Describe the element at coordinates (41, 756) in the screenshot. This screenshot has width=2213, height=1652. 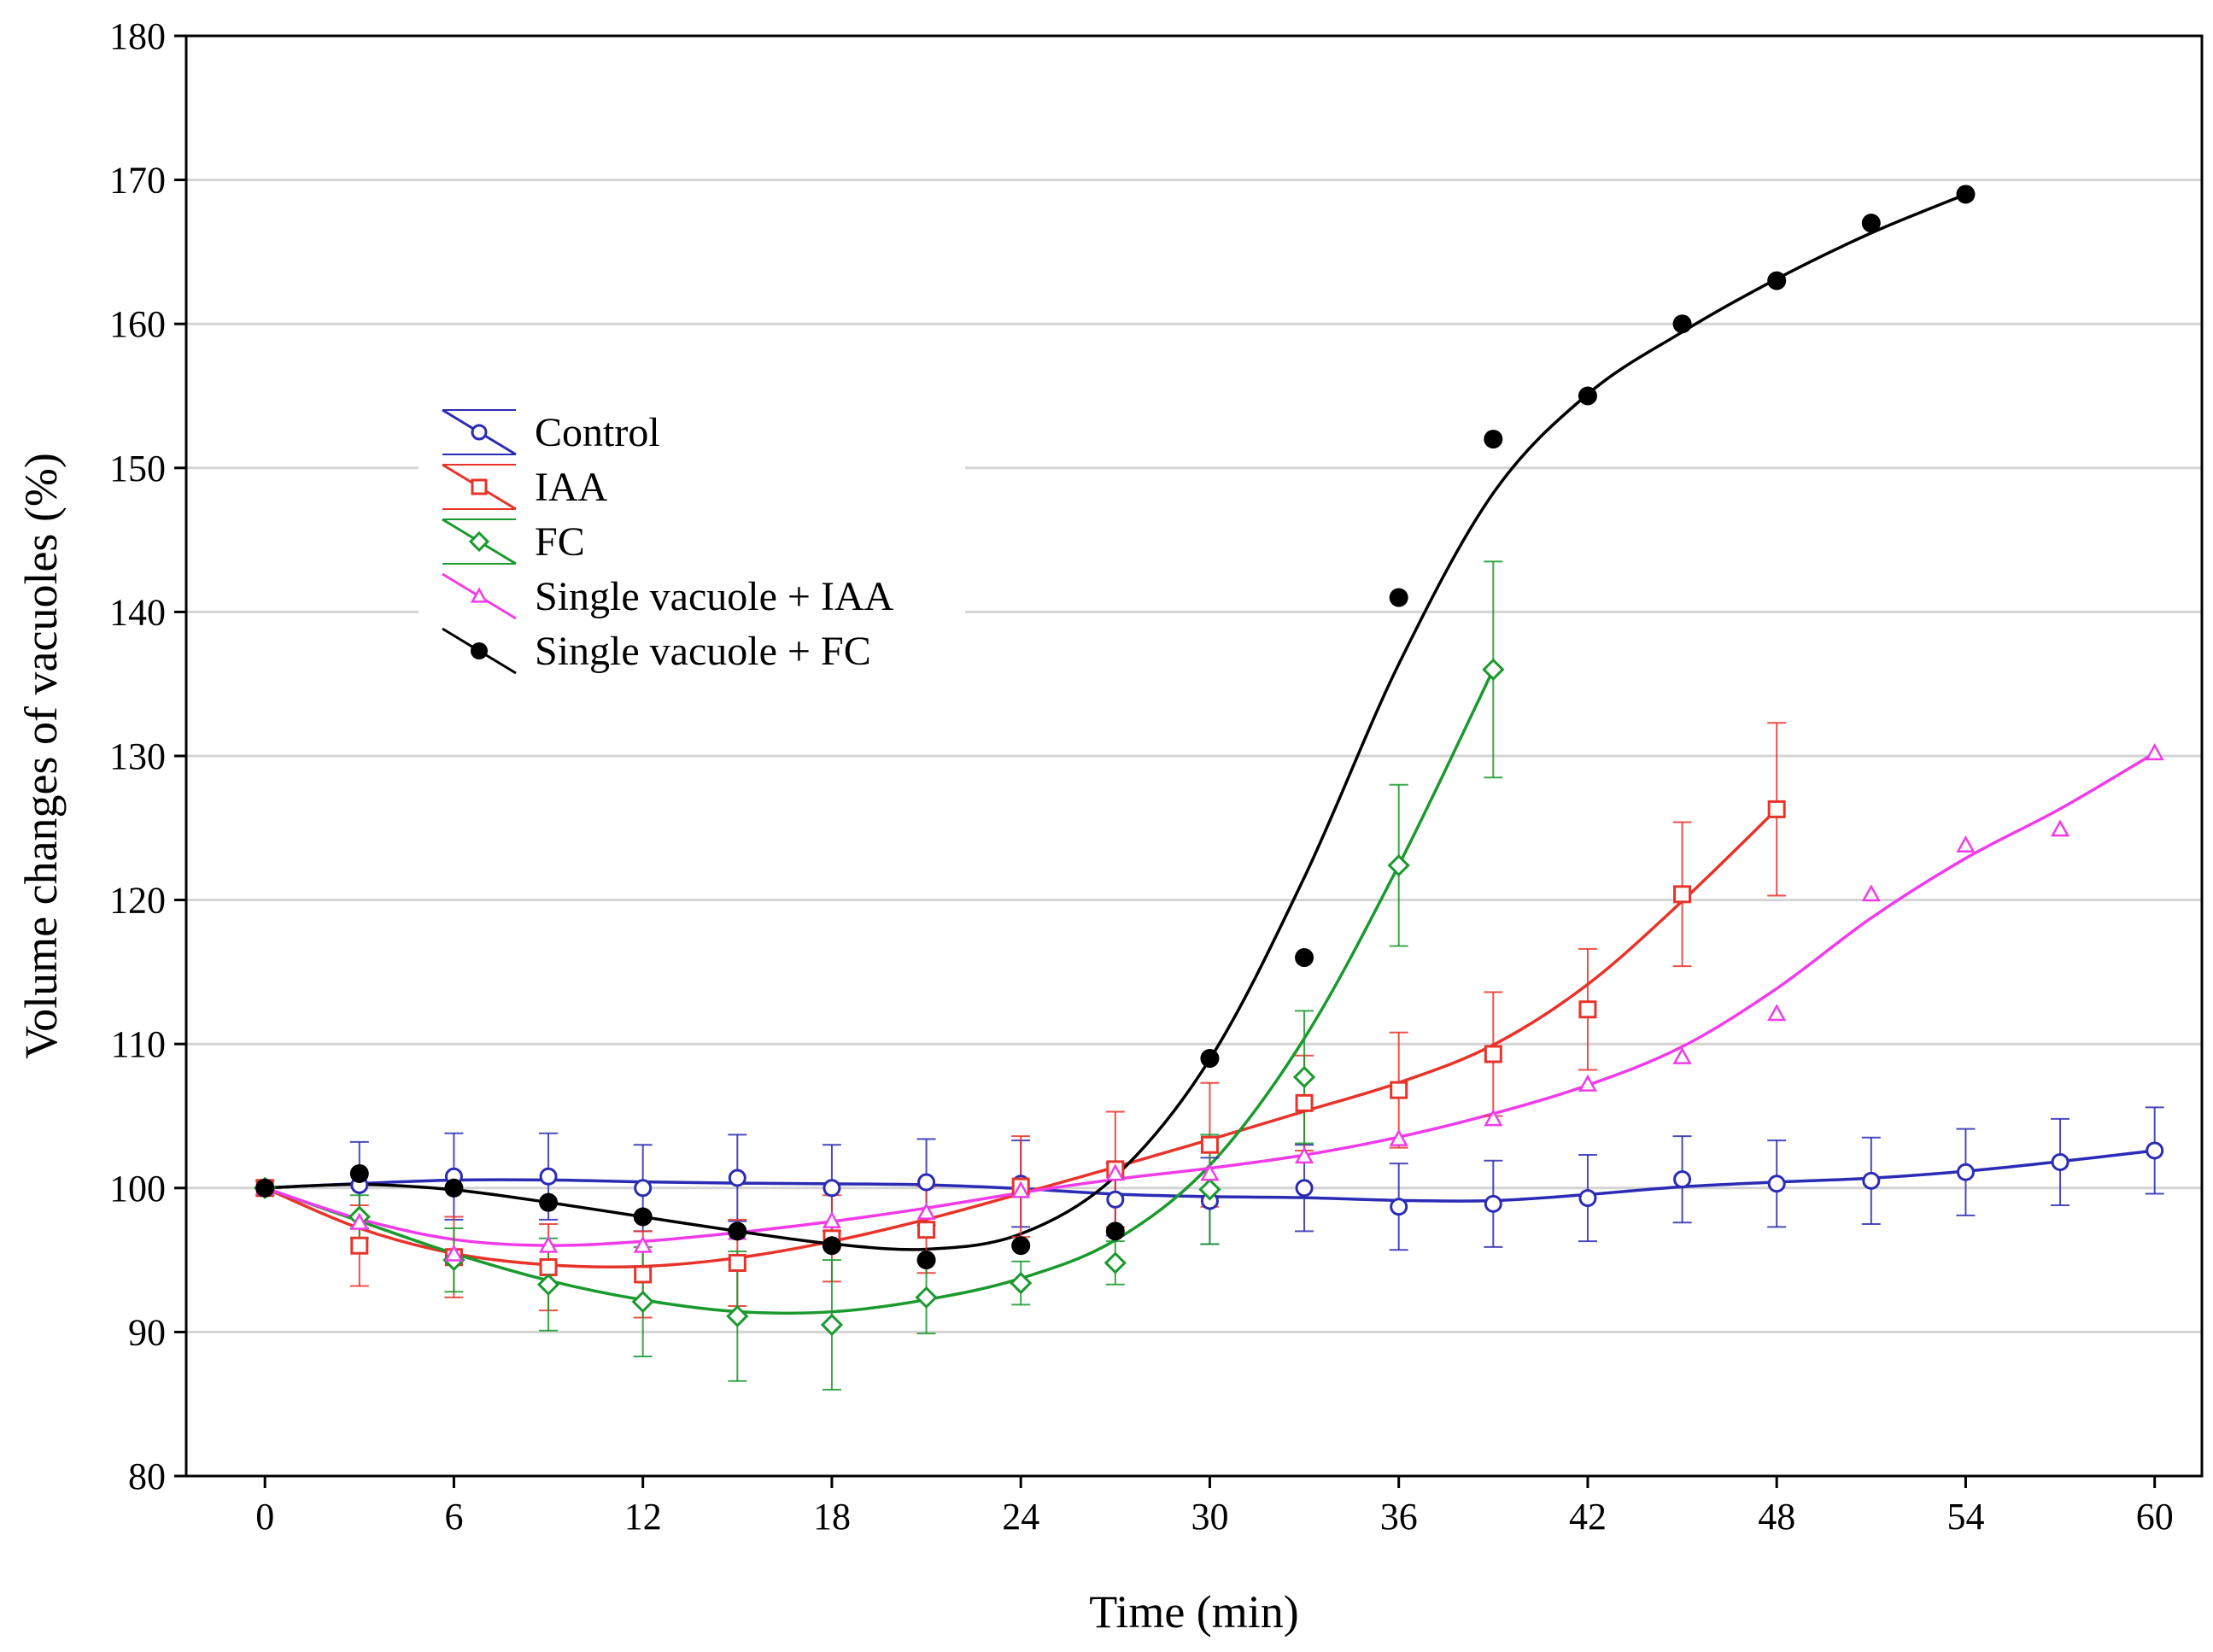
I see `y-axis-title: Volume changes of vacuoles (%)` at that location.